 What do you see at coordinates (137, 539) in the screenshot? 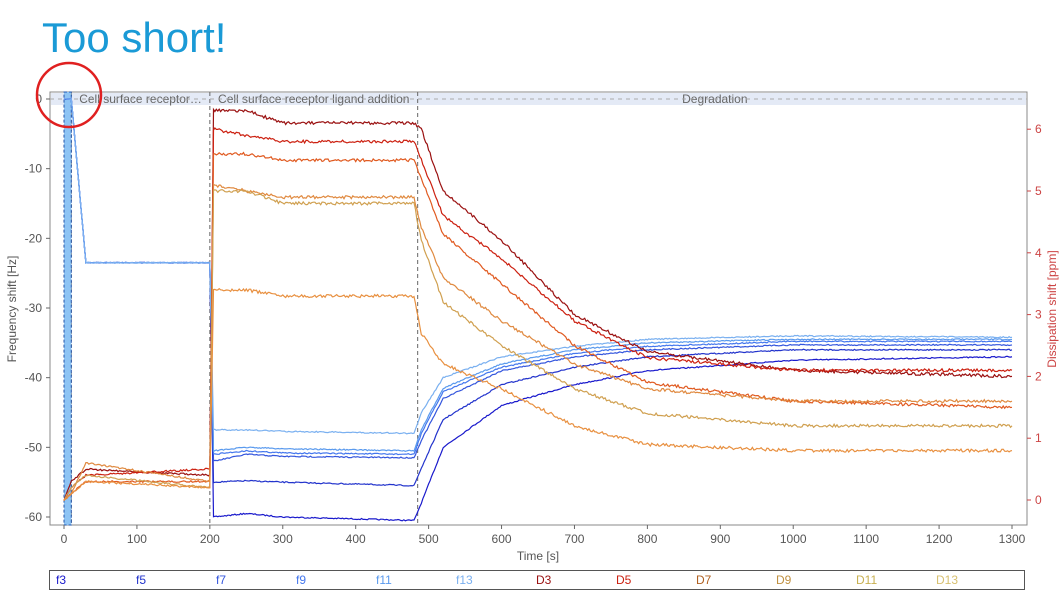
I see `x-tick-label: 100` at bounding box center [137, 539].